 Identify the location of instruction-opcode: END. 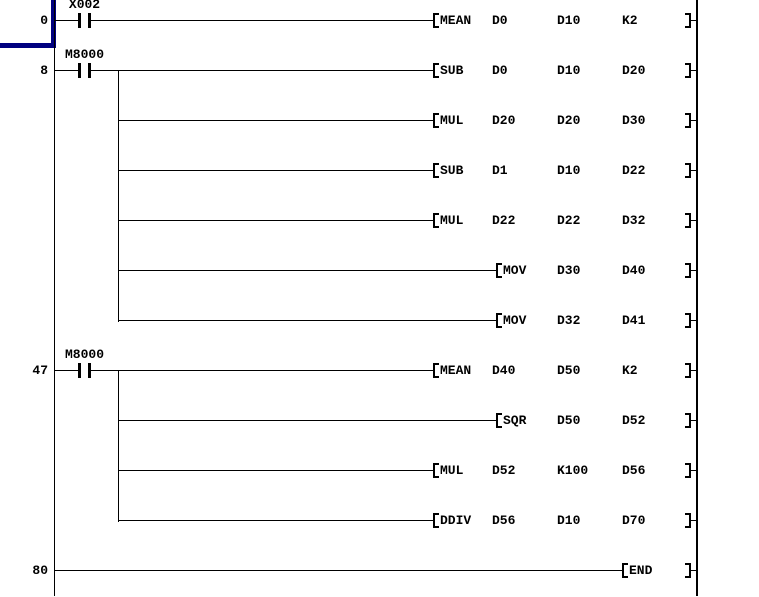
(641, 570).